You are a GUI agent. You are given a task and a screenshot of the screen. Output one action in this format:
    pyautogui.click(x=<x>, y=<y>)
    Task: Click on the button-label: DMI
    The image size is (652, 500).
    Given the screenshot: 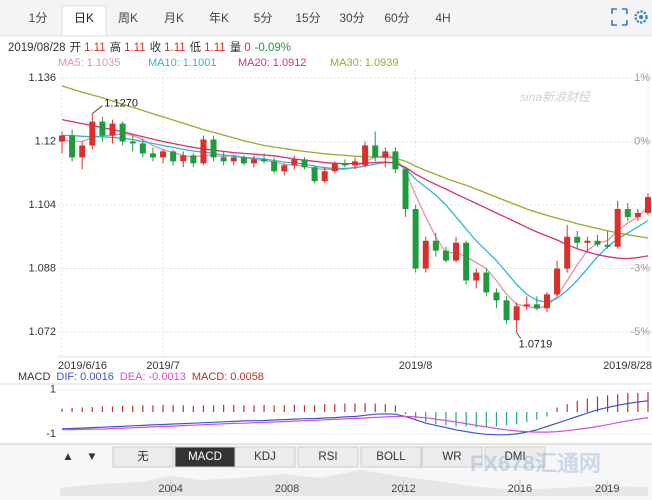 What is the action you would take?
    pyautogui.click(x=514, y=457)
    